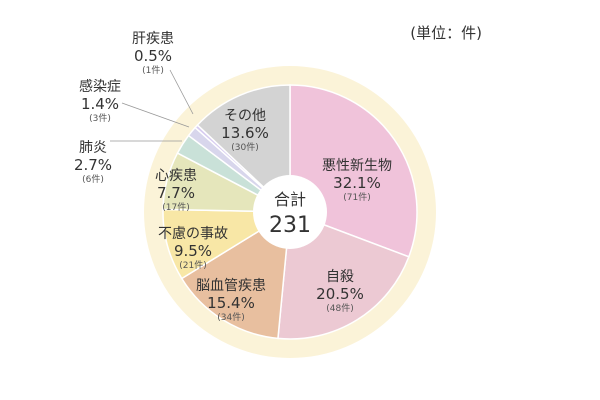 The width and height of the screenshot is (600, 400). I want to click on slice-count: (1件), so click(153, 70).